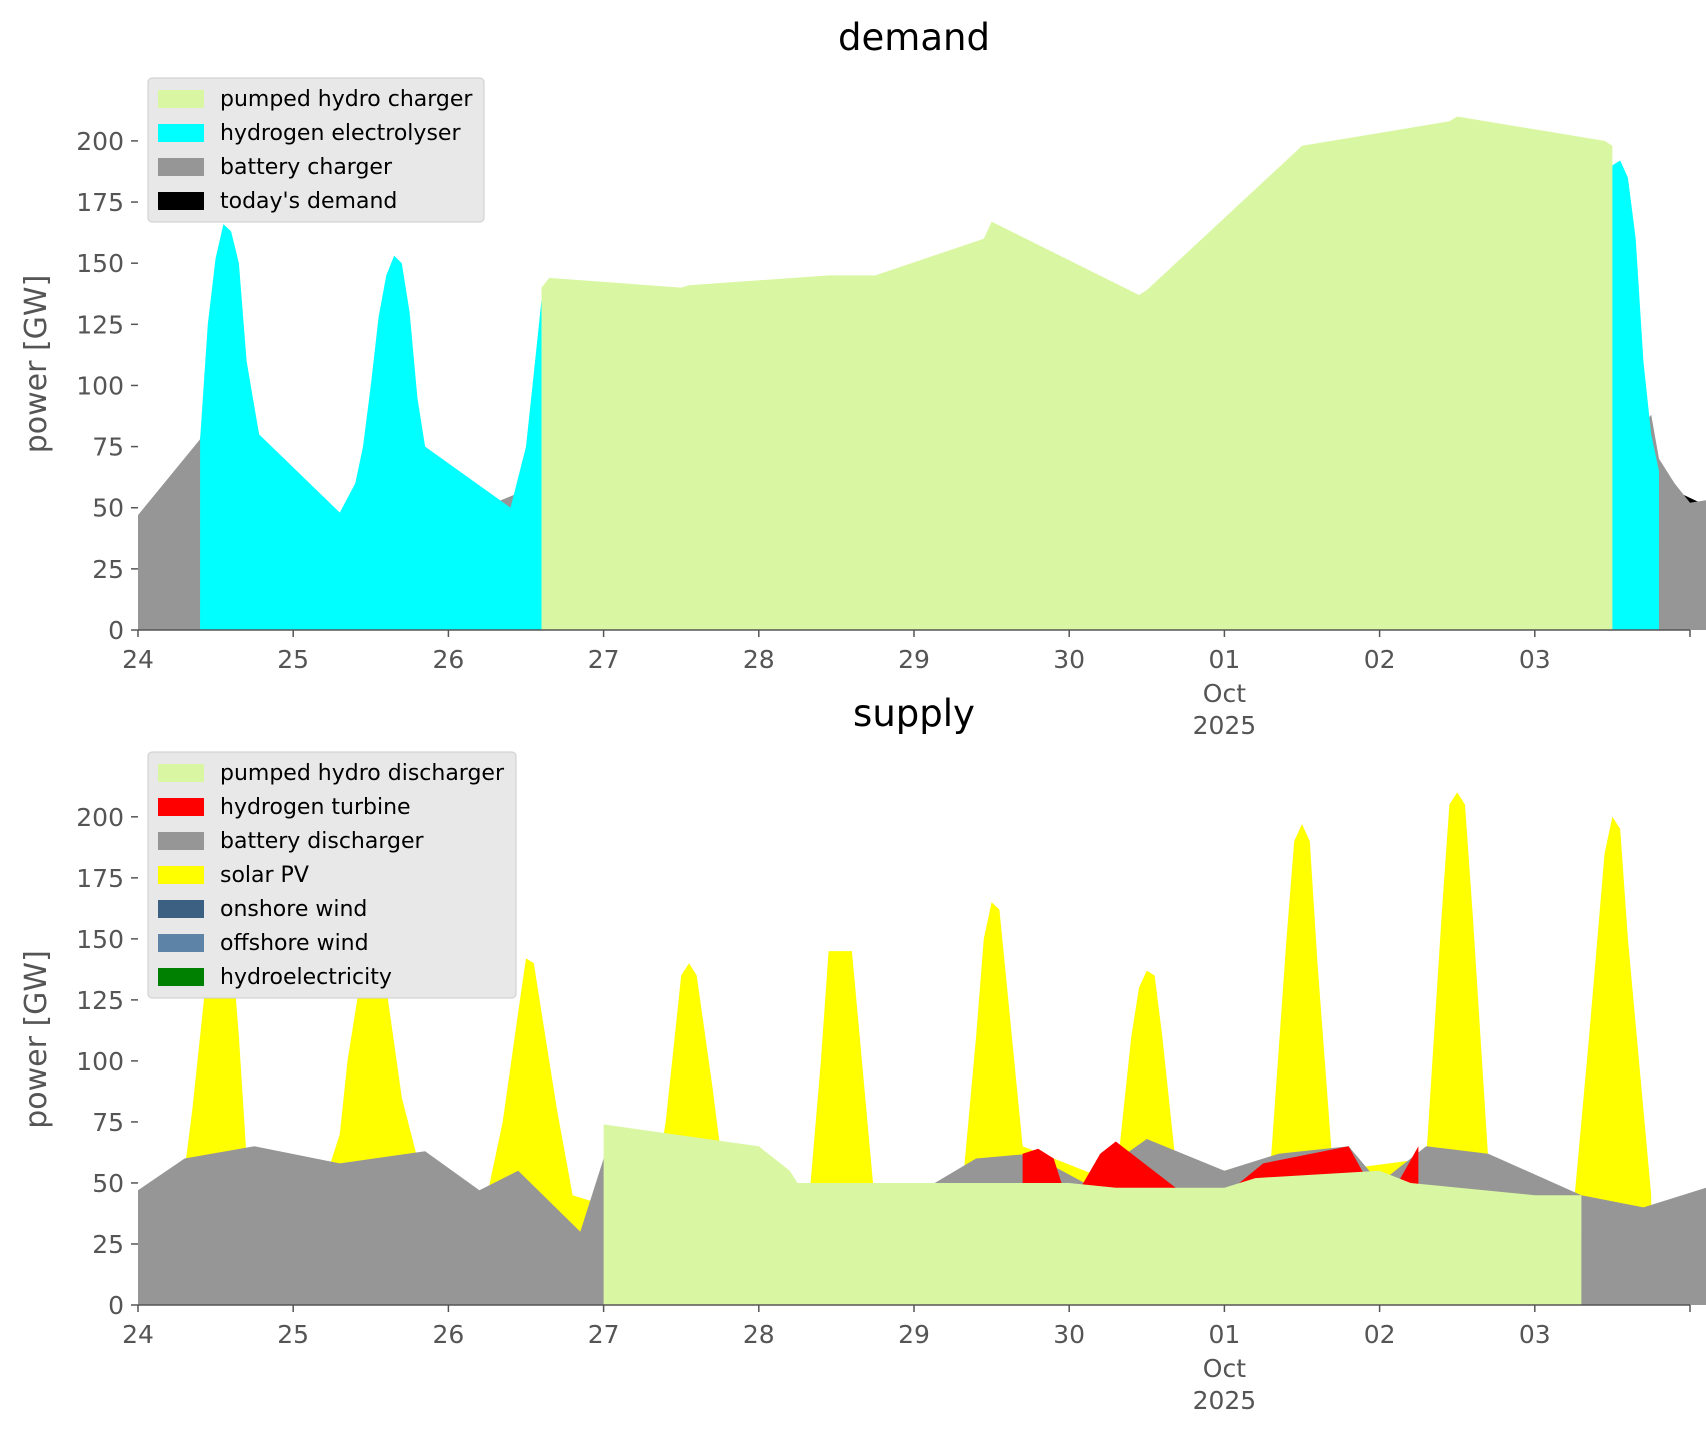 This screenshot has width=1706, height=1431. Describe the element at coordinates (914, 713) in the screenshot. I see `chart-title: supply` at that location.